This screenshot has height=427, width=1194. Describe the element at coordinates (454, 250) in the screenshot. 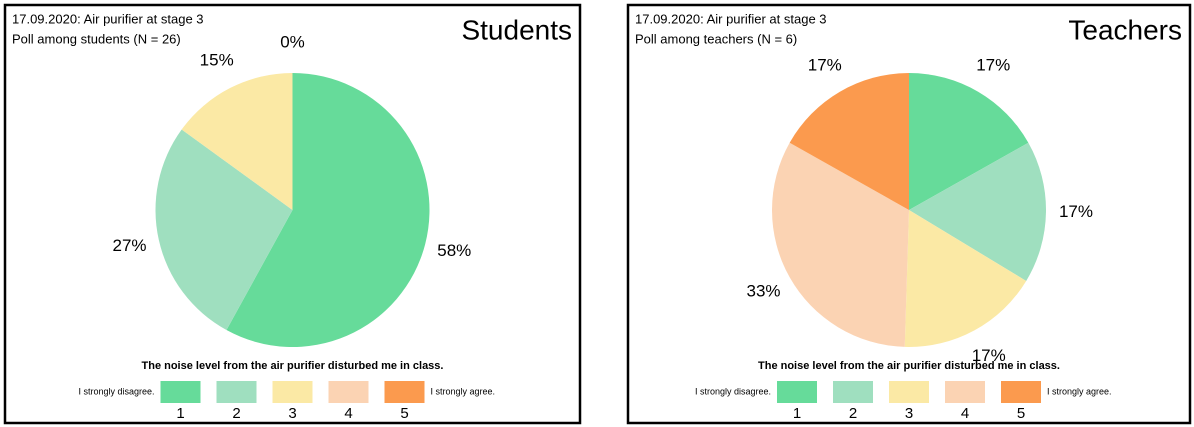

I see `data-label: 58%` at that location.